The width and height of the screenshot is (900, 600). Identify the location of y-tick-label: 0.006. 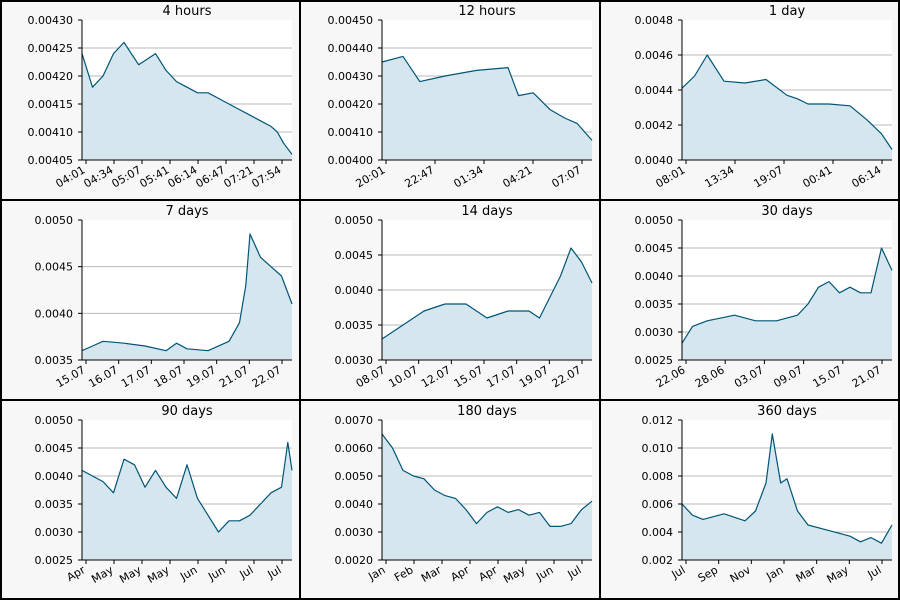
(658, 504).